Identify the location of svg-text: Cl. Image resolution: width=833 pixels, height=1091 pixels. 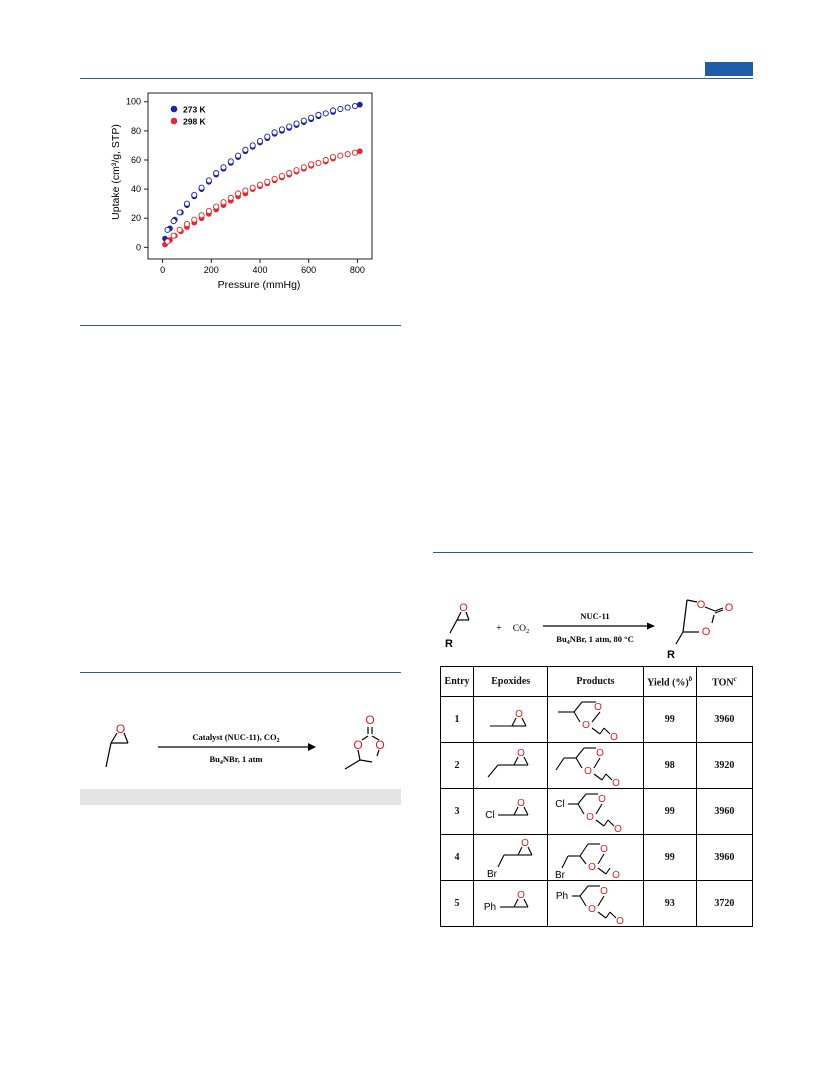
(560, 804).